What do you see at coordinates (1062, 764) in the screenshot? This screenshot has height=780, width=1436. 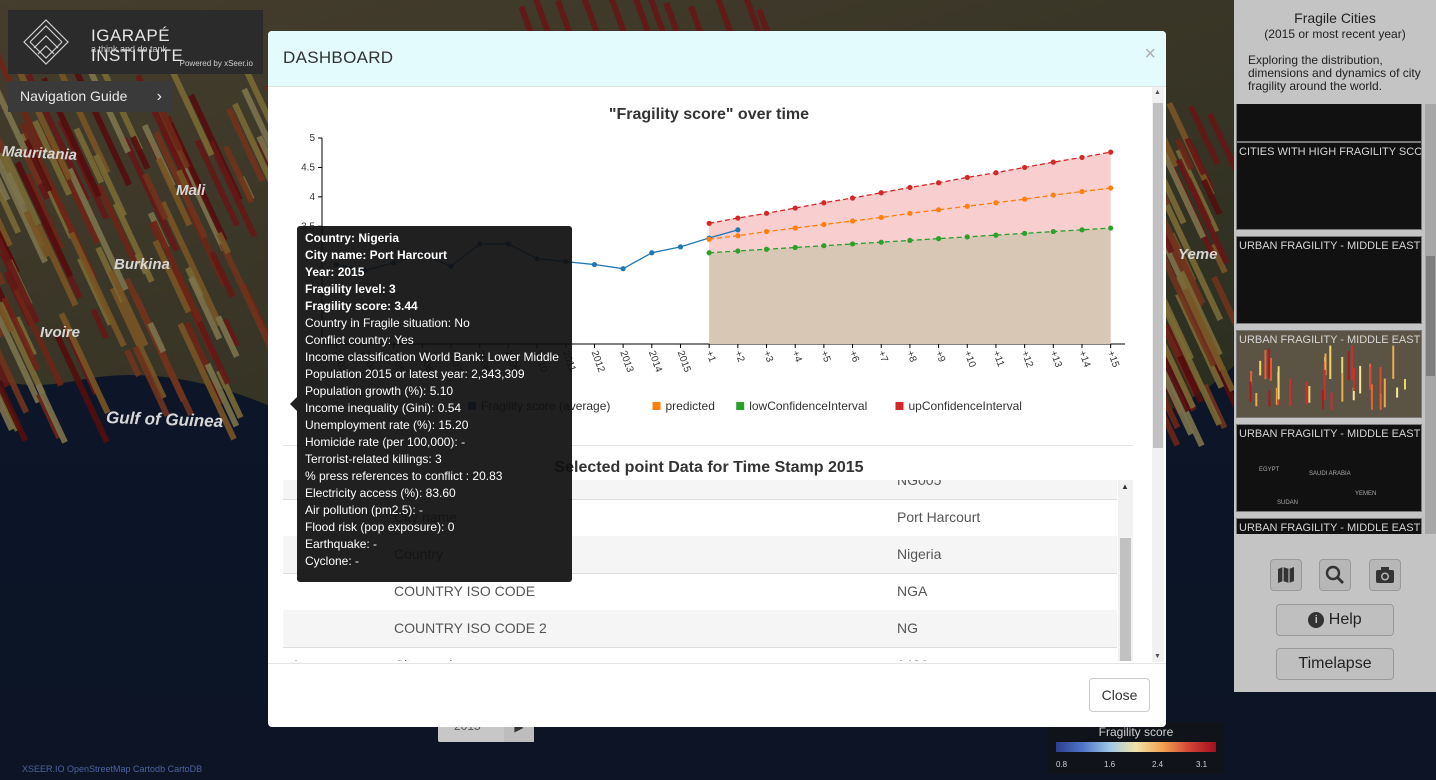 I see `legend-tick: 0.8` at bounding box center [1062, 764].